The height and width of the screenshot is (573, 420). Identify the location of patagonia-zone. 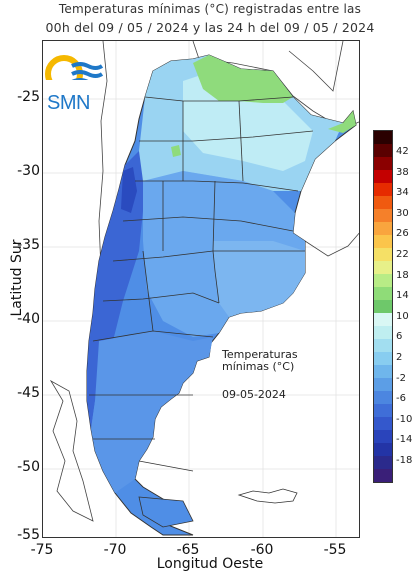
(152, 412).